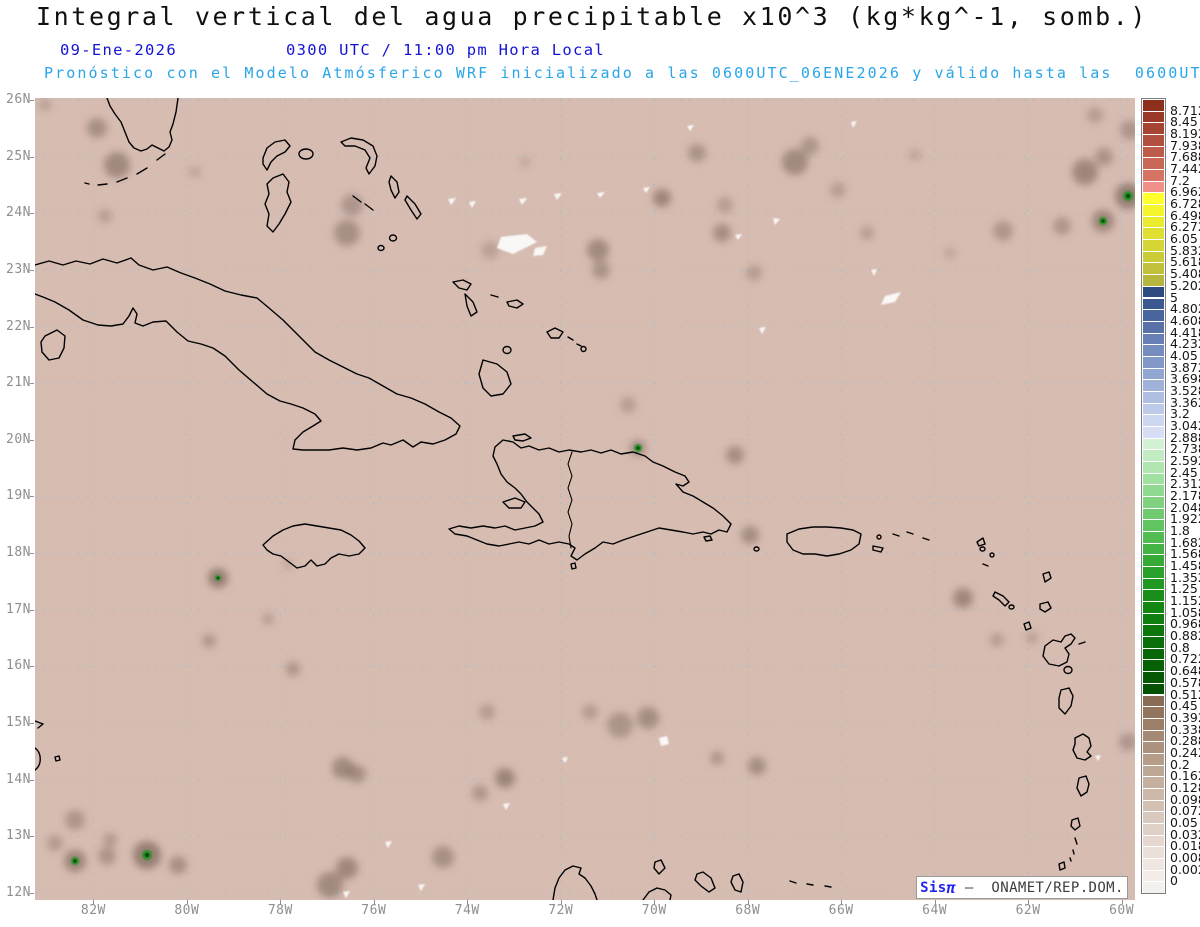 The image size is (1200, 927). Describe the element at coordinates (1180, 647) in the screenshot. I see `colorbar-tick-label: 0.8` at that location.